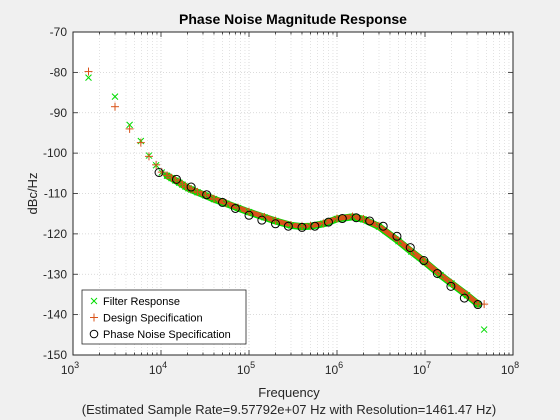 The image size is (560, 420). I want to click on chart-title: Phase Noise Magnitude Response, so click(293, 19).